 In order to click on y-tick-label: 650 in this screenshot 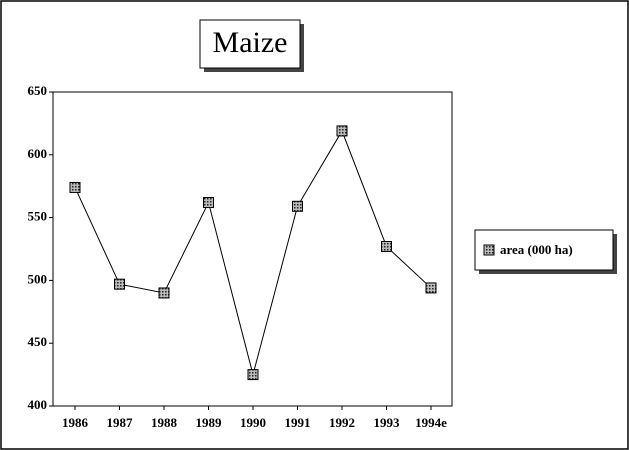, I will do `click(38, 90)`.